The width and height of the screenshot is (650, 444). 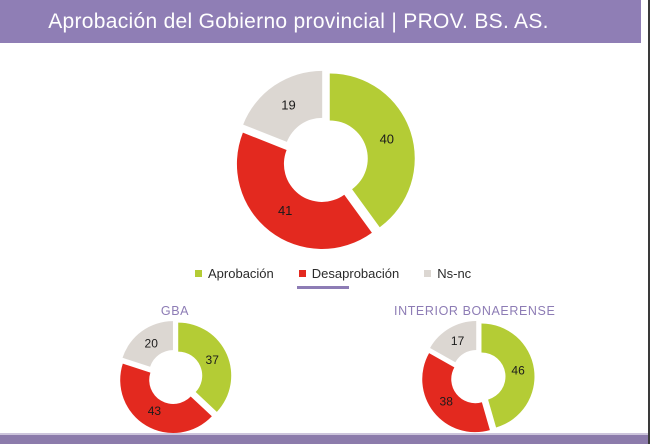 I want to click on interior-donut-chart: 46 38 17, so click(x=478, y=376).